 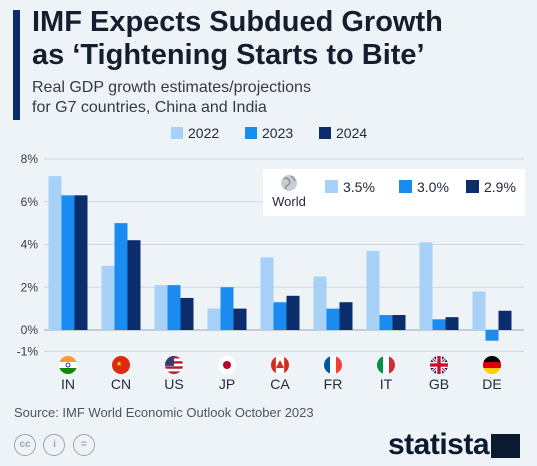 I want to click on bar-GB-2024, so click(x=452, y=323).